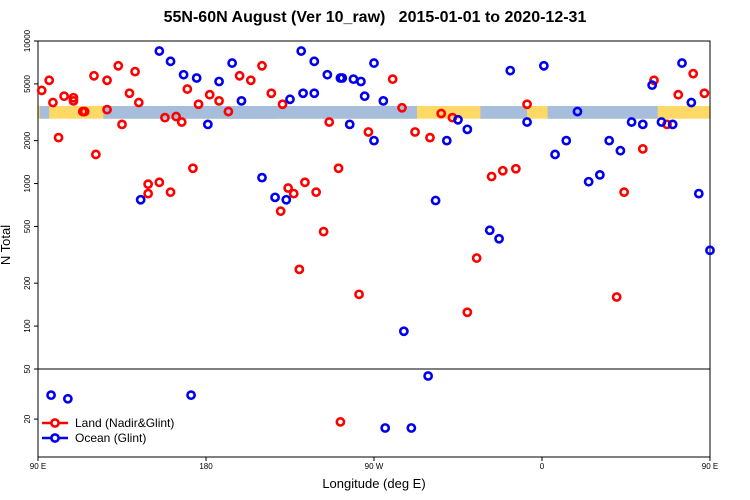  I want to click on x-tick-label: 90 W, so click(374, 466).